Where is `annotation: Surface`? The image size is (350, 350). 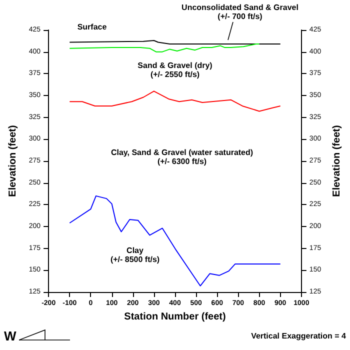 annotation: Surface is located at coordinates (92, 27).